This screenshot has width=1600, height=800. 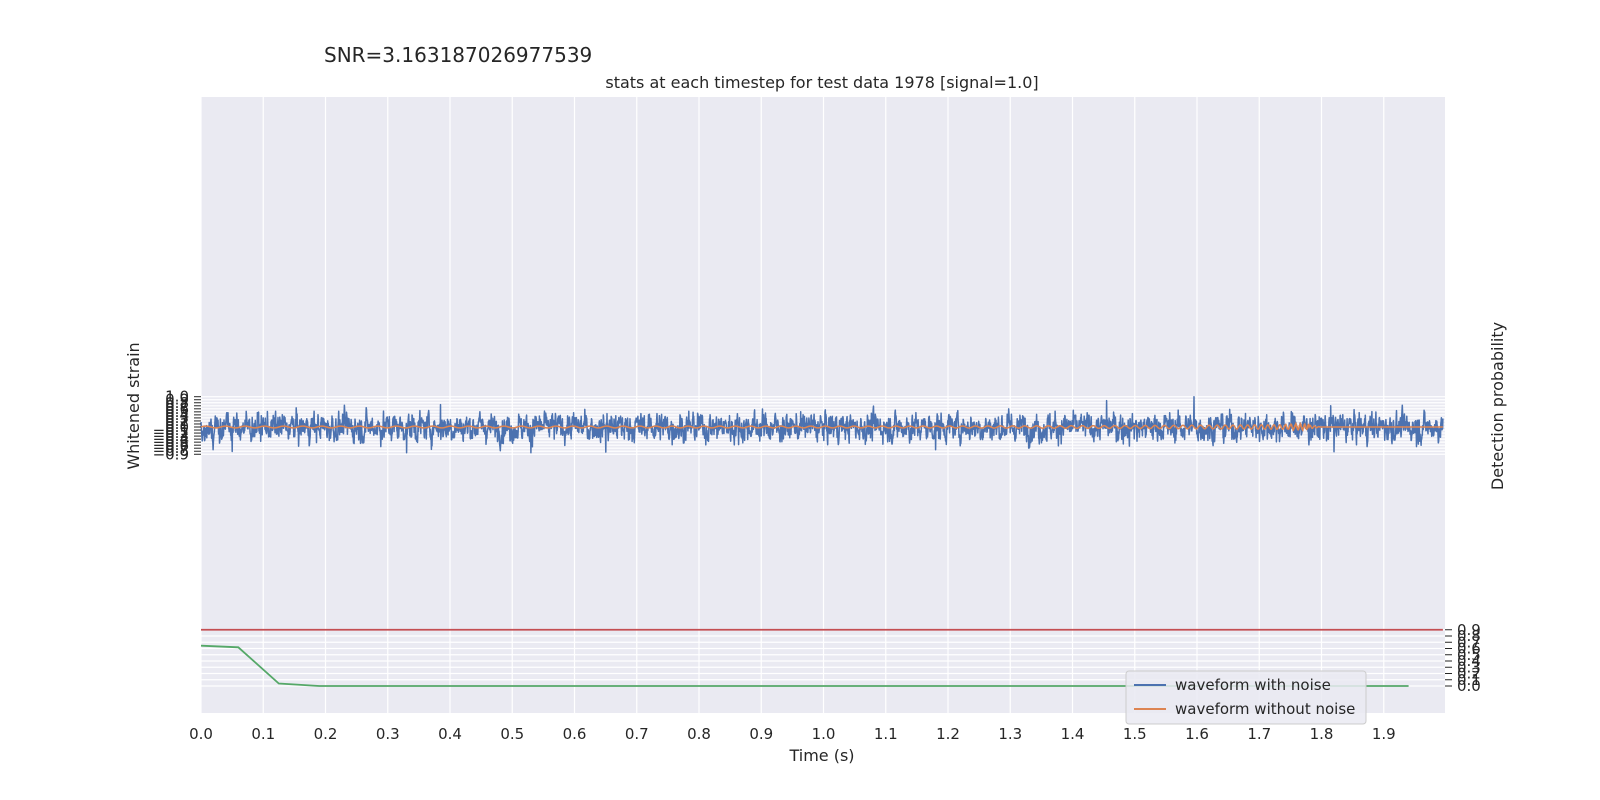 I want to click on x-tick-label: 0.3, so click(x=388, y=734).